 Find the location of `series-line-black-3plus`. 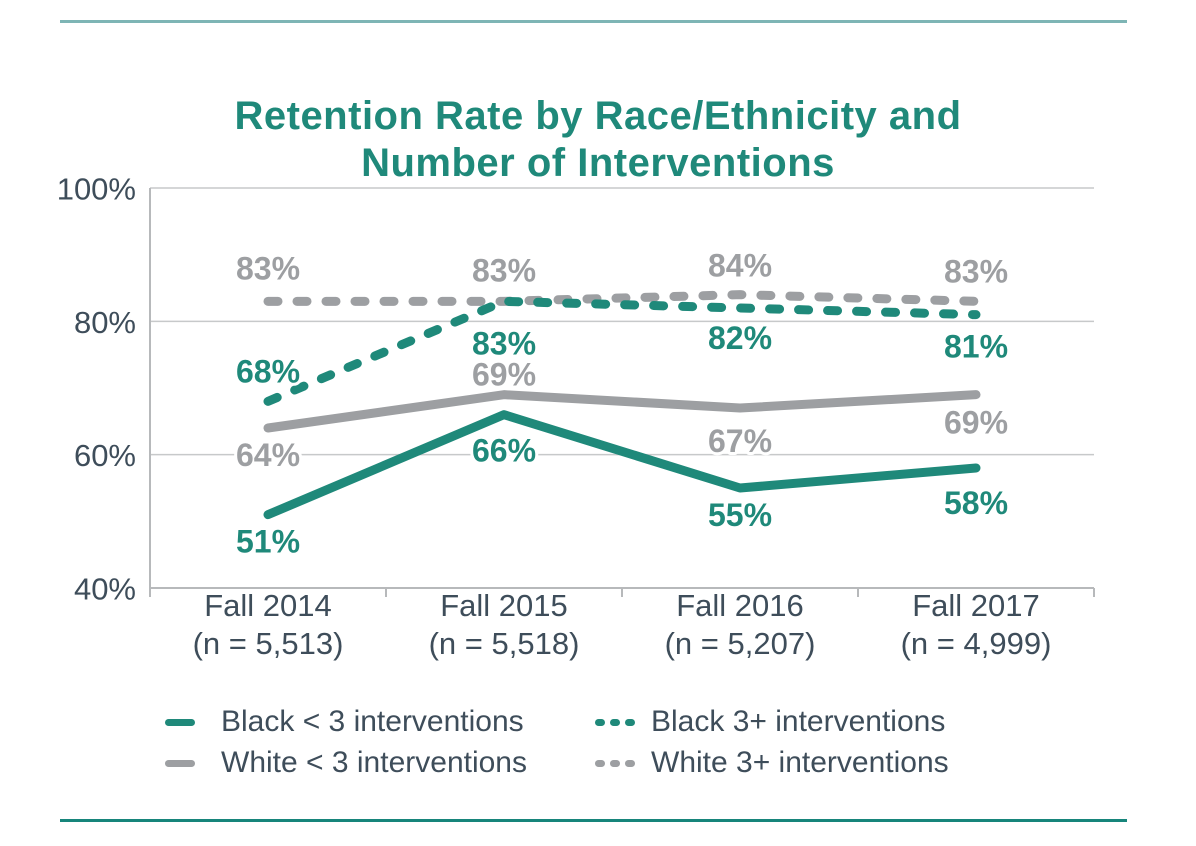

series-line-black-3plus is located at coordinates (622, 351).